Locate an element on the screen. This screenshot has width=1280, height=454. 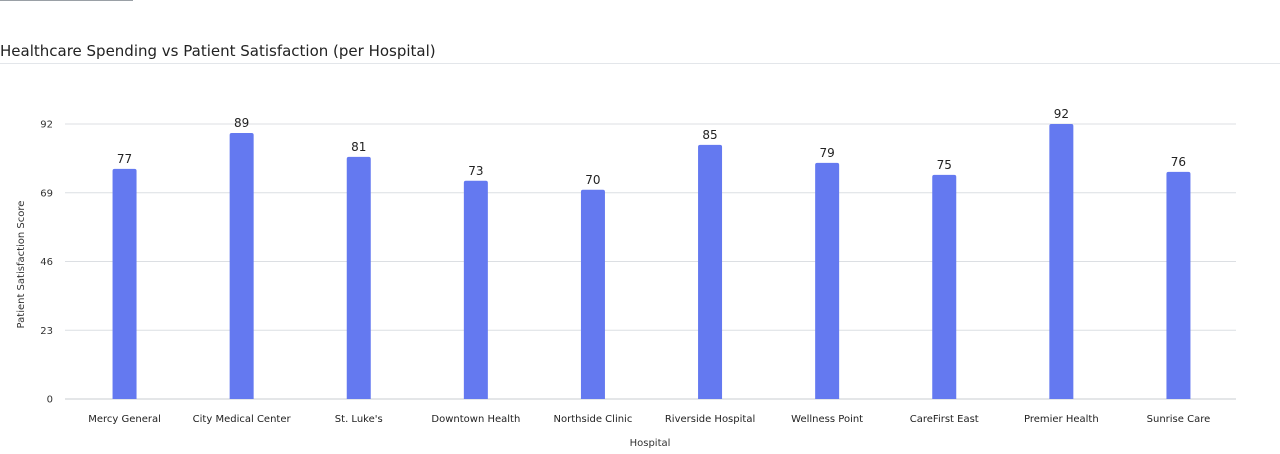
x-tick-label: Wellness Point is located at coordinates (827, 419).